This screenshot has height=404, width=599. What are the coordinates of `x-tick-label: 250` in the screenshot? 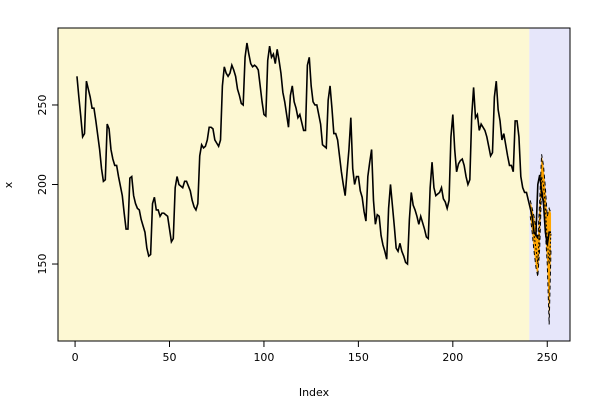 It's located at (547, 357).